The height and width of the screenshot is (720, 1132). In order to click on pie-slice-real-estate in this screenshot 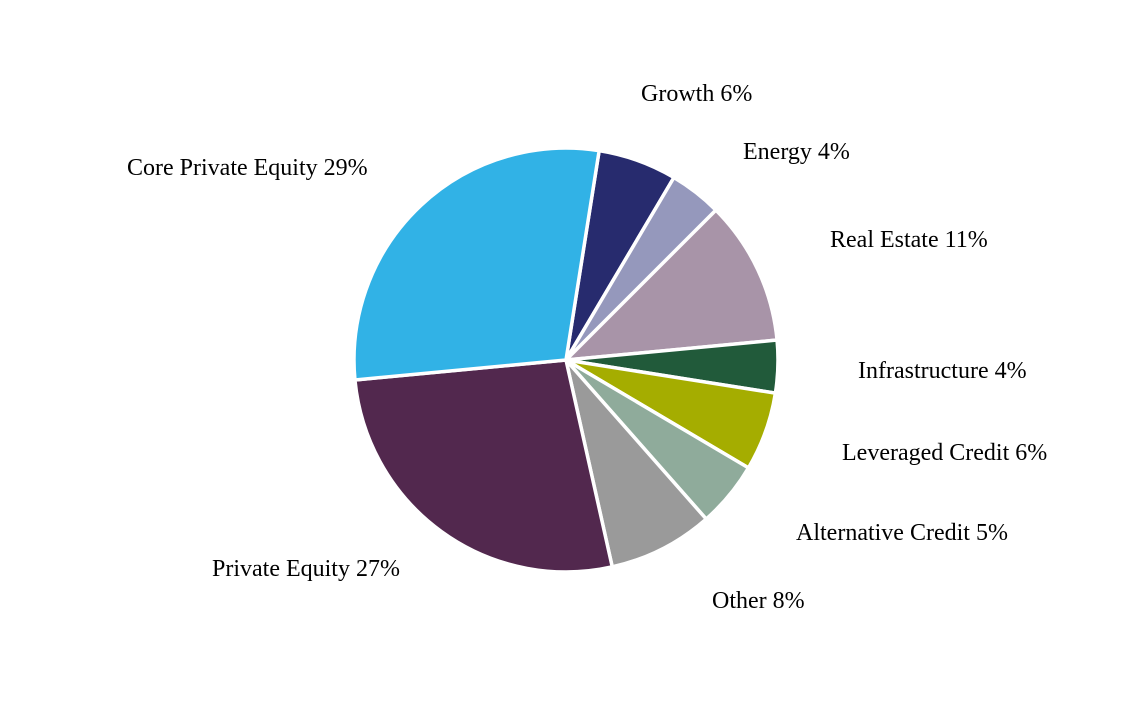, I will do `click(671, 285)`.